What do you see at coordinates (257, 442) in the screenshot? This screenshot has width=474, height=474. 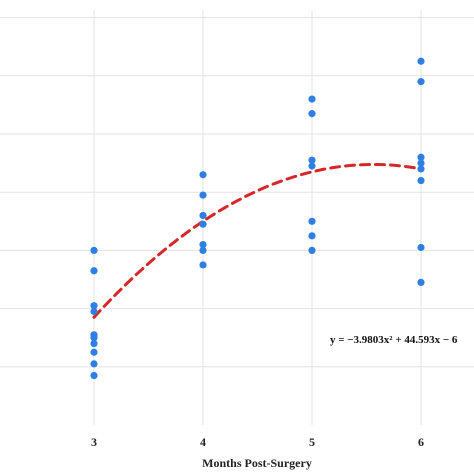 I see `x-tick-labels: 3 4 5 6` at bounding box center [257, 442].